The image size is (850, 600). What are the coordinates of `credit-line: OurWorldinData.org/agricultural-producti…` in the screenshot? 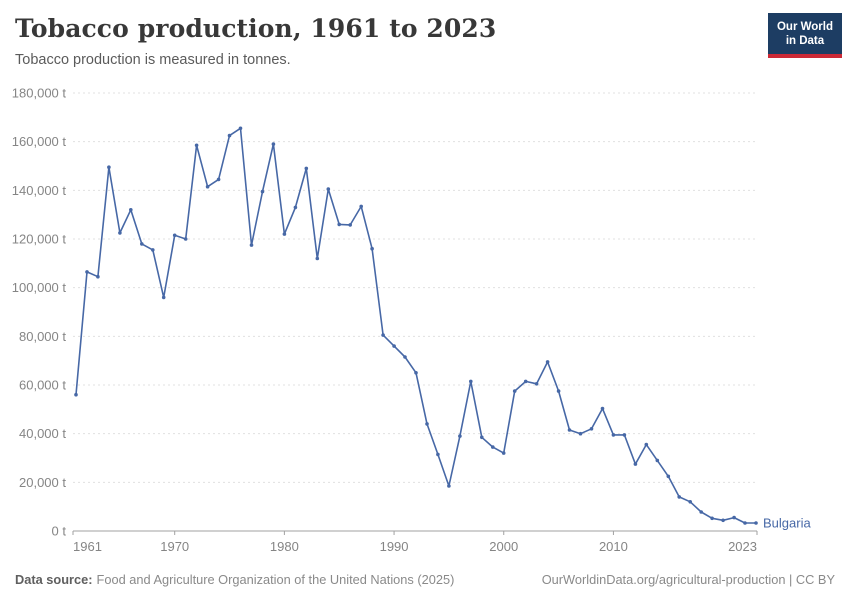 It's located at (688, 579).